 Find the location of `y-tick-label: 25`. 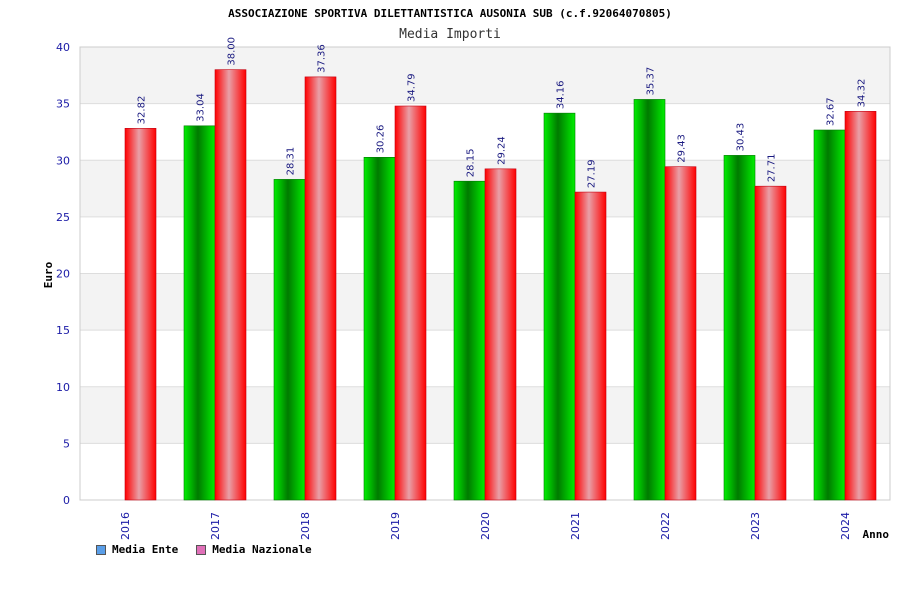

y-tick-label: 25 is located at coordinates (63, 217).